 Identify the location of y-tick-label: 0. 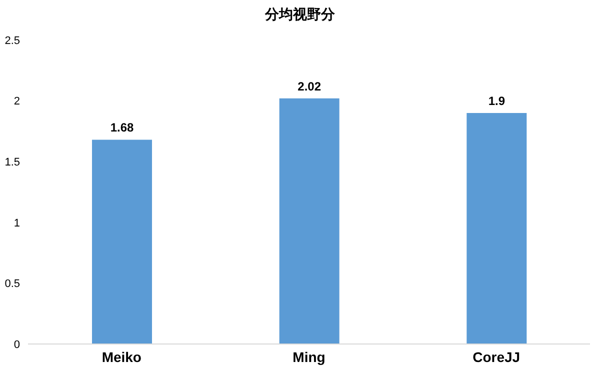
(17, 344).